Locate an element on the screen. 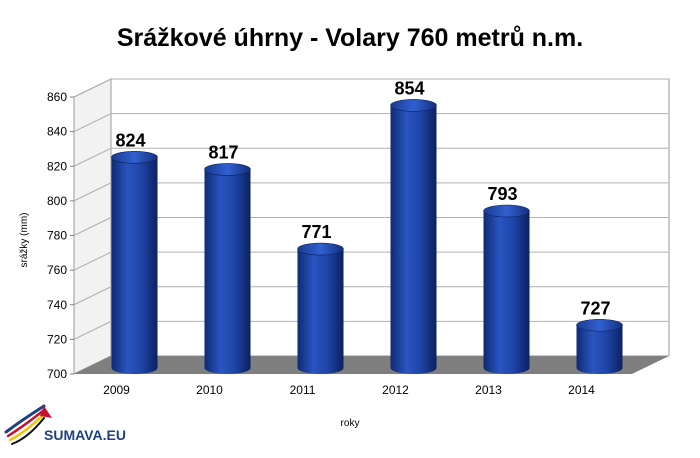 The width and height of the screenshot is (700, 458). data-label: 817 is located at coordinates (223, 152).